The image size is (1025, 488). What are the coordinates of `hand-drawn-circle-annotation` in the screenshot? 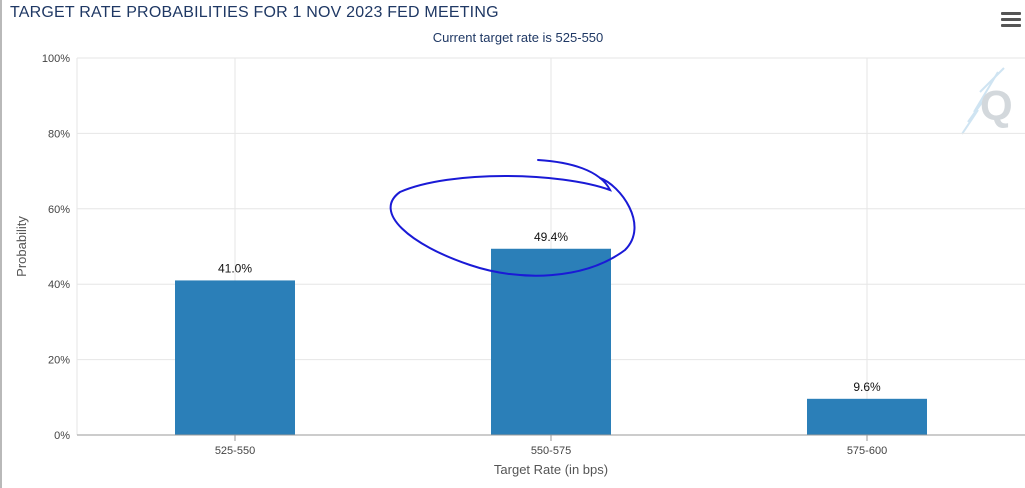 It's located at (512, 218).